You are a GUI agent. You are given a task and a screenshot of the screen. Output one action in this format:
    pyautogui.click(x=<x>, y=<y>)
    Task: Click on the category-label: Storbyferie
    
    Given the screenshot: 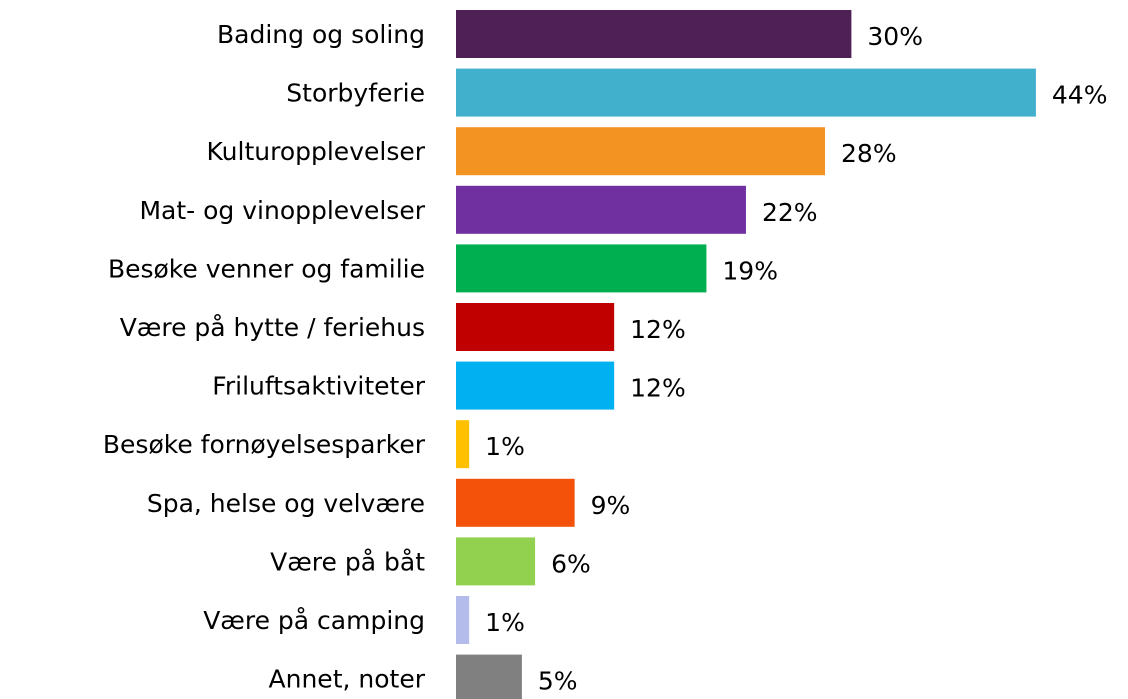 What is the action you would take?
    pyautogui.click(x=355, y=93)
    